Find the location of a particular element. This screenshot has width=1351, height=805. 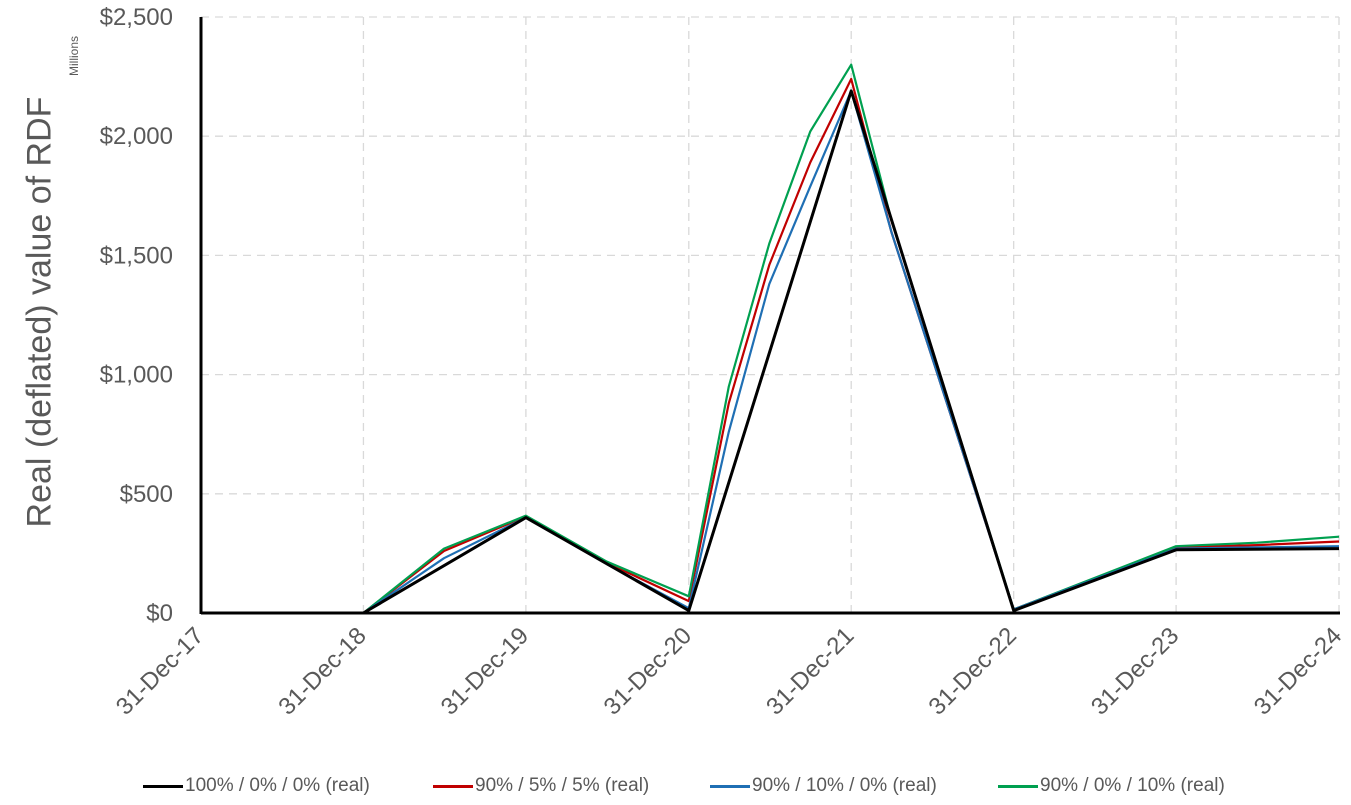

x-tick-label: 31-Dec-23 is located at coordinates (1135, 671).